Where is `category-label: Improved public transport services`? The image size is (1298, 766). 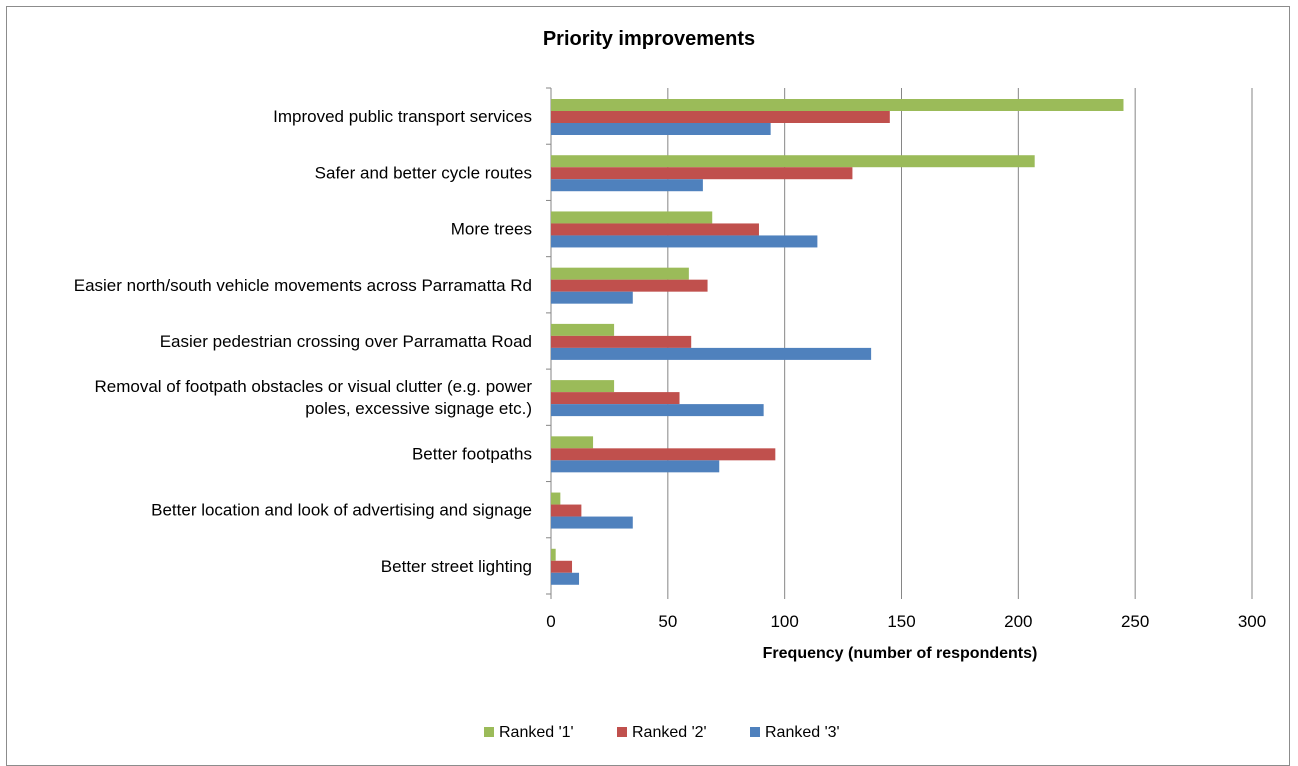
category-label: Improved public transport services is located at coordinates (402, 116).